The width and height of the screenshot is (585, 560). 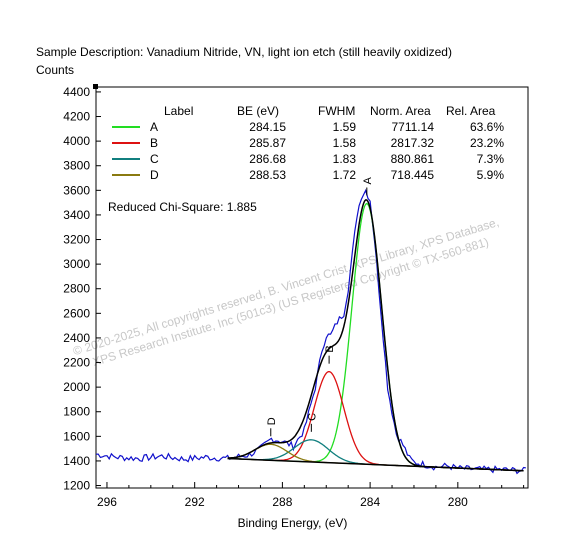 What do you see at coordinates (413, 127) in the screenshot?
I see `table-cell: 7711.14` at bounding box center [413, 127].